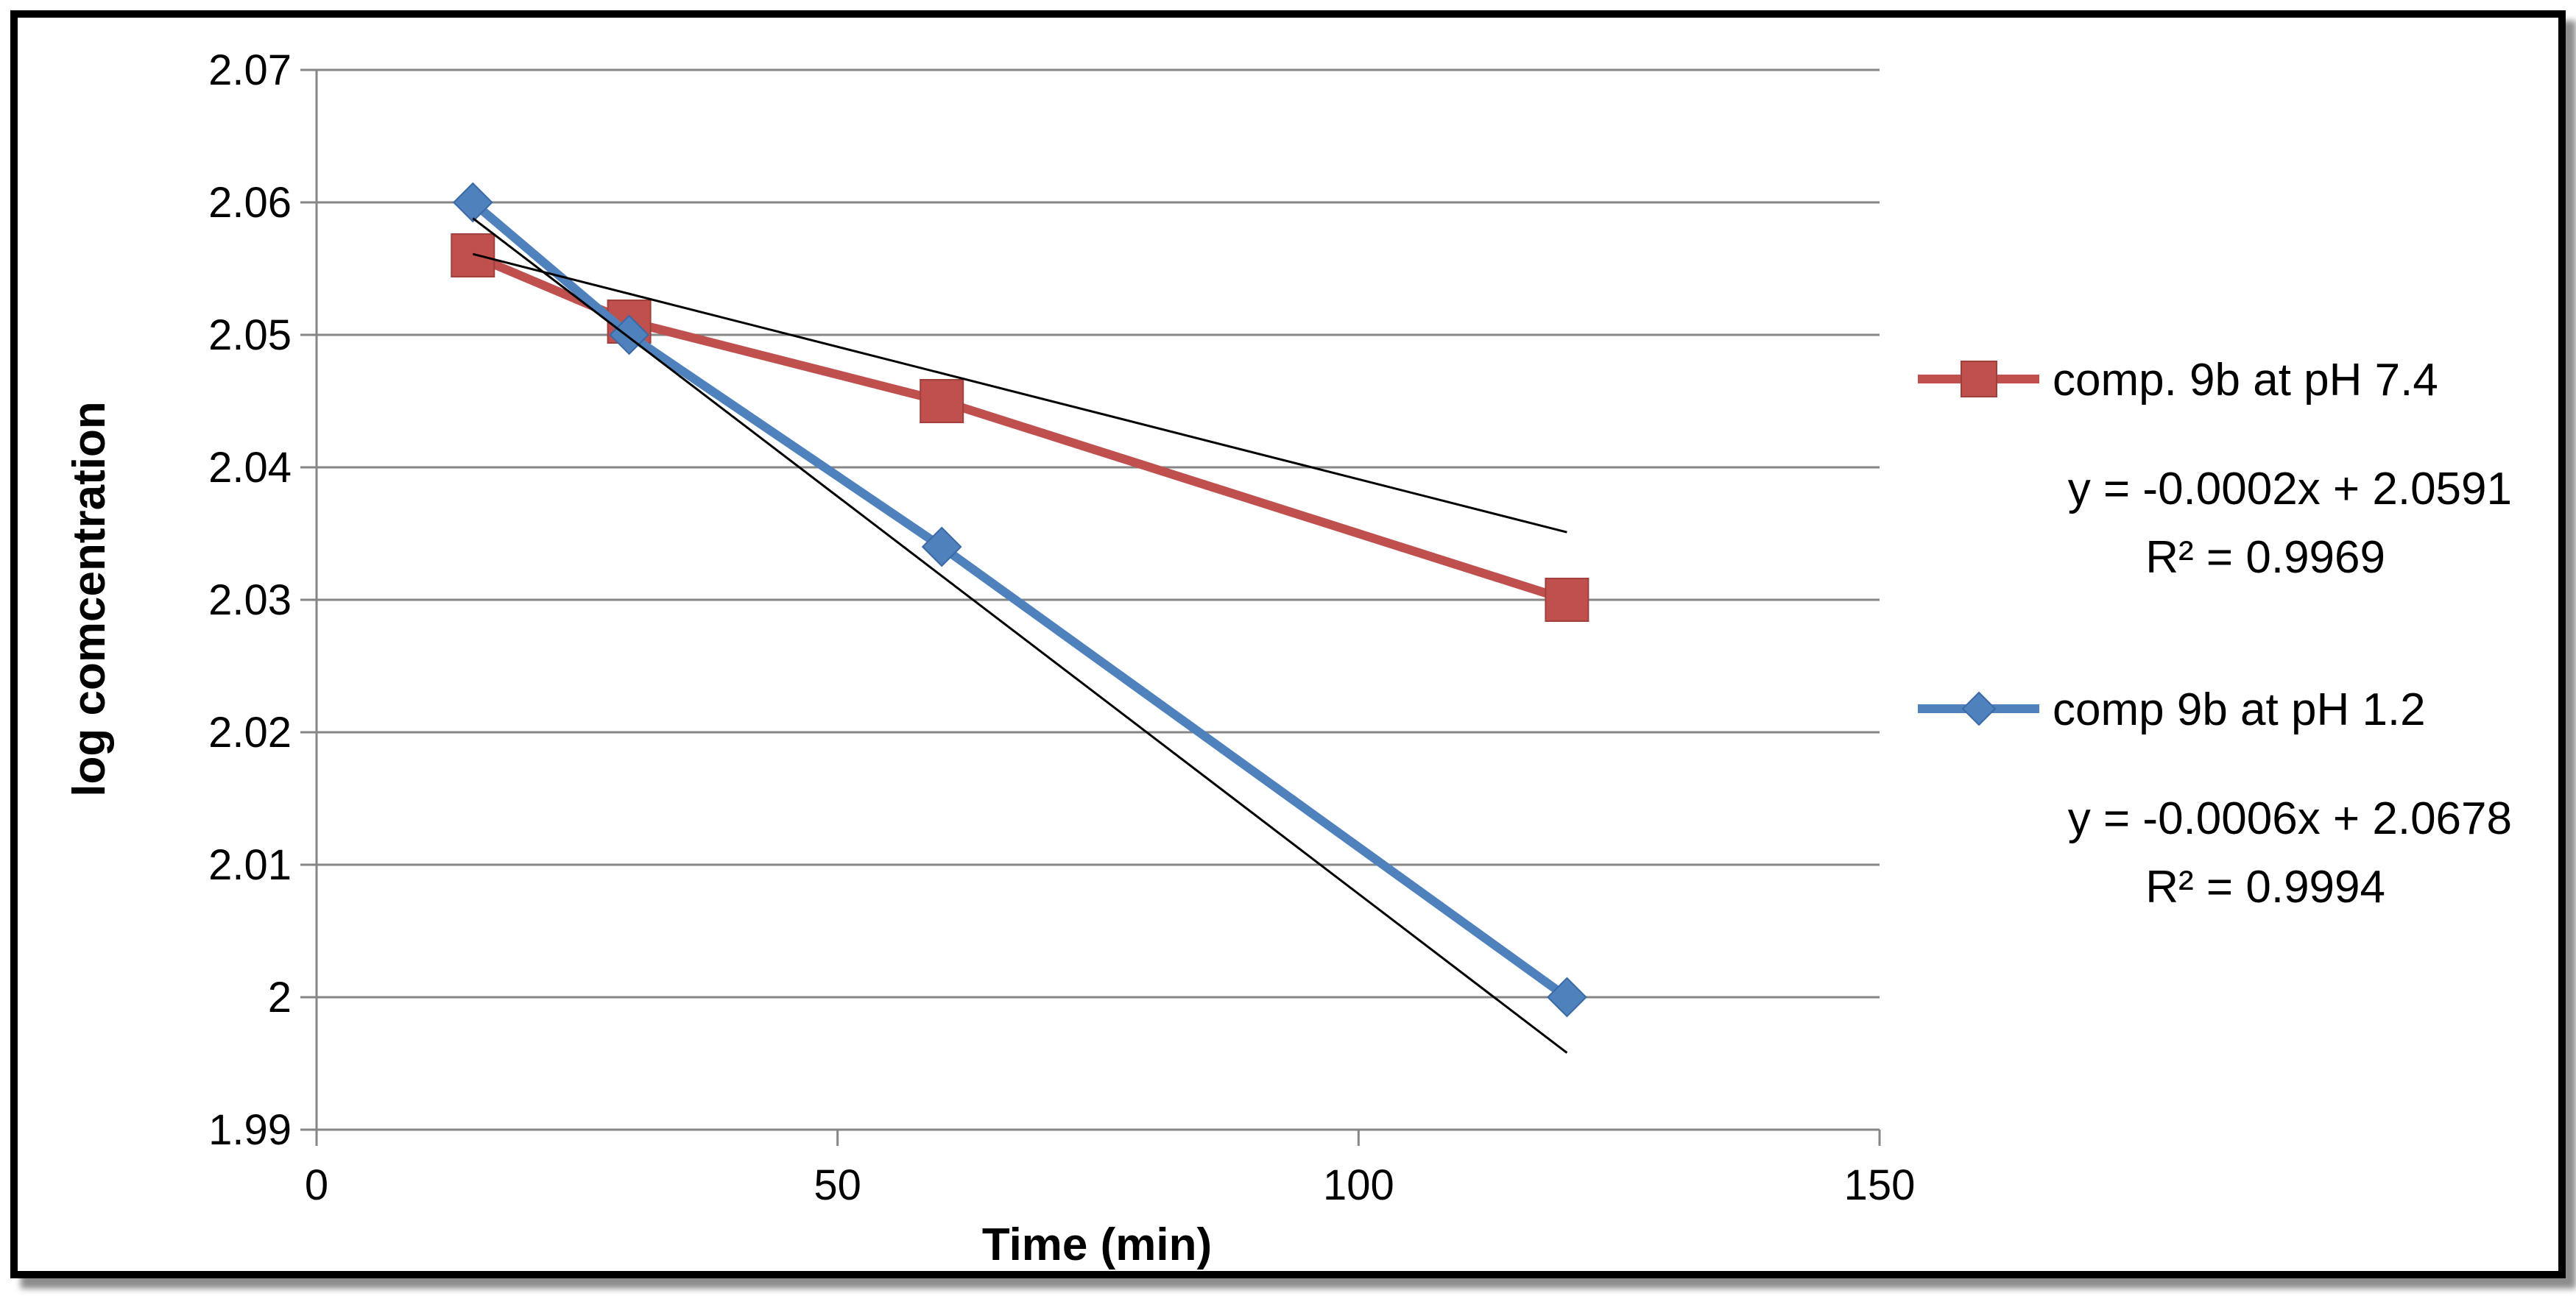 This screenshot has height=1296, width=2576. What do you see at coordinates (2265, 888) in the screenshot?
I see `r-squared-ph12: R² = 0.9994` at bounding box center [2265, 888].